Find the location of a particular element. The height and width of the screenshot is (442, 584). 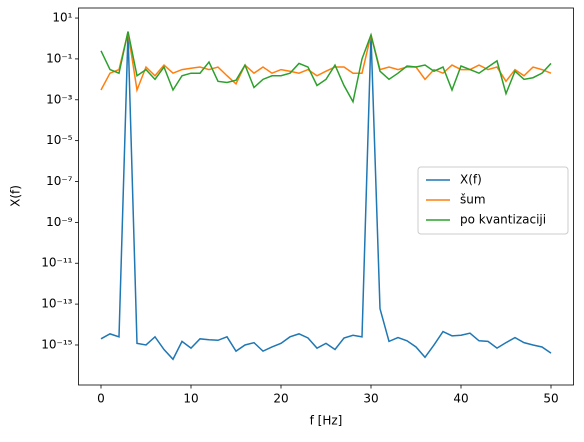

y-axis-label: X(f) is located at coordinates (16, 196).